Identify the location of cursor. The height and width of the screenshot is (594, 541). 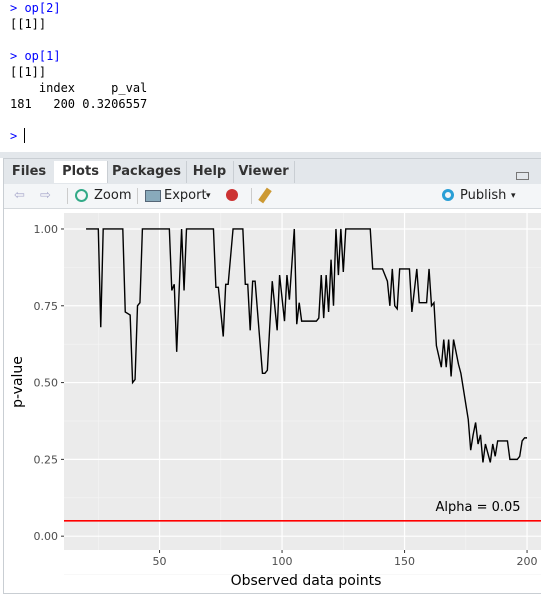
(24, 135).